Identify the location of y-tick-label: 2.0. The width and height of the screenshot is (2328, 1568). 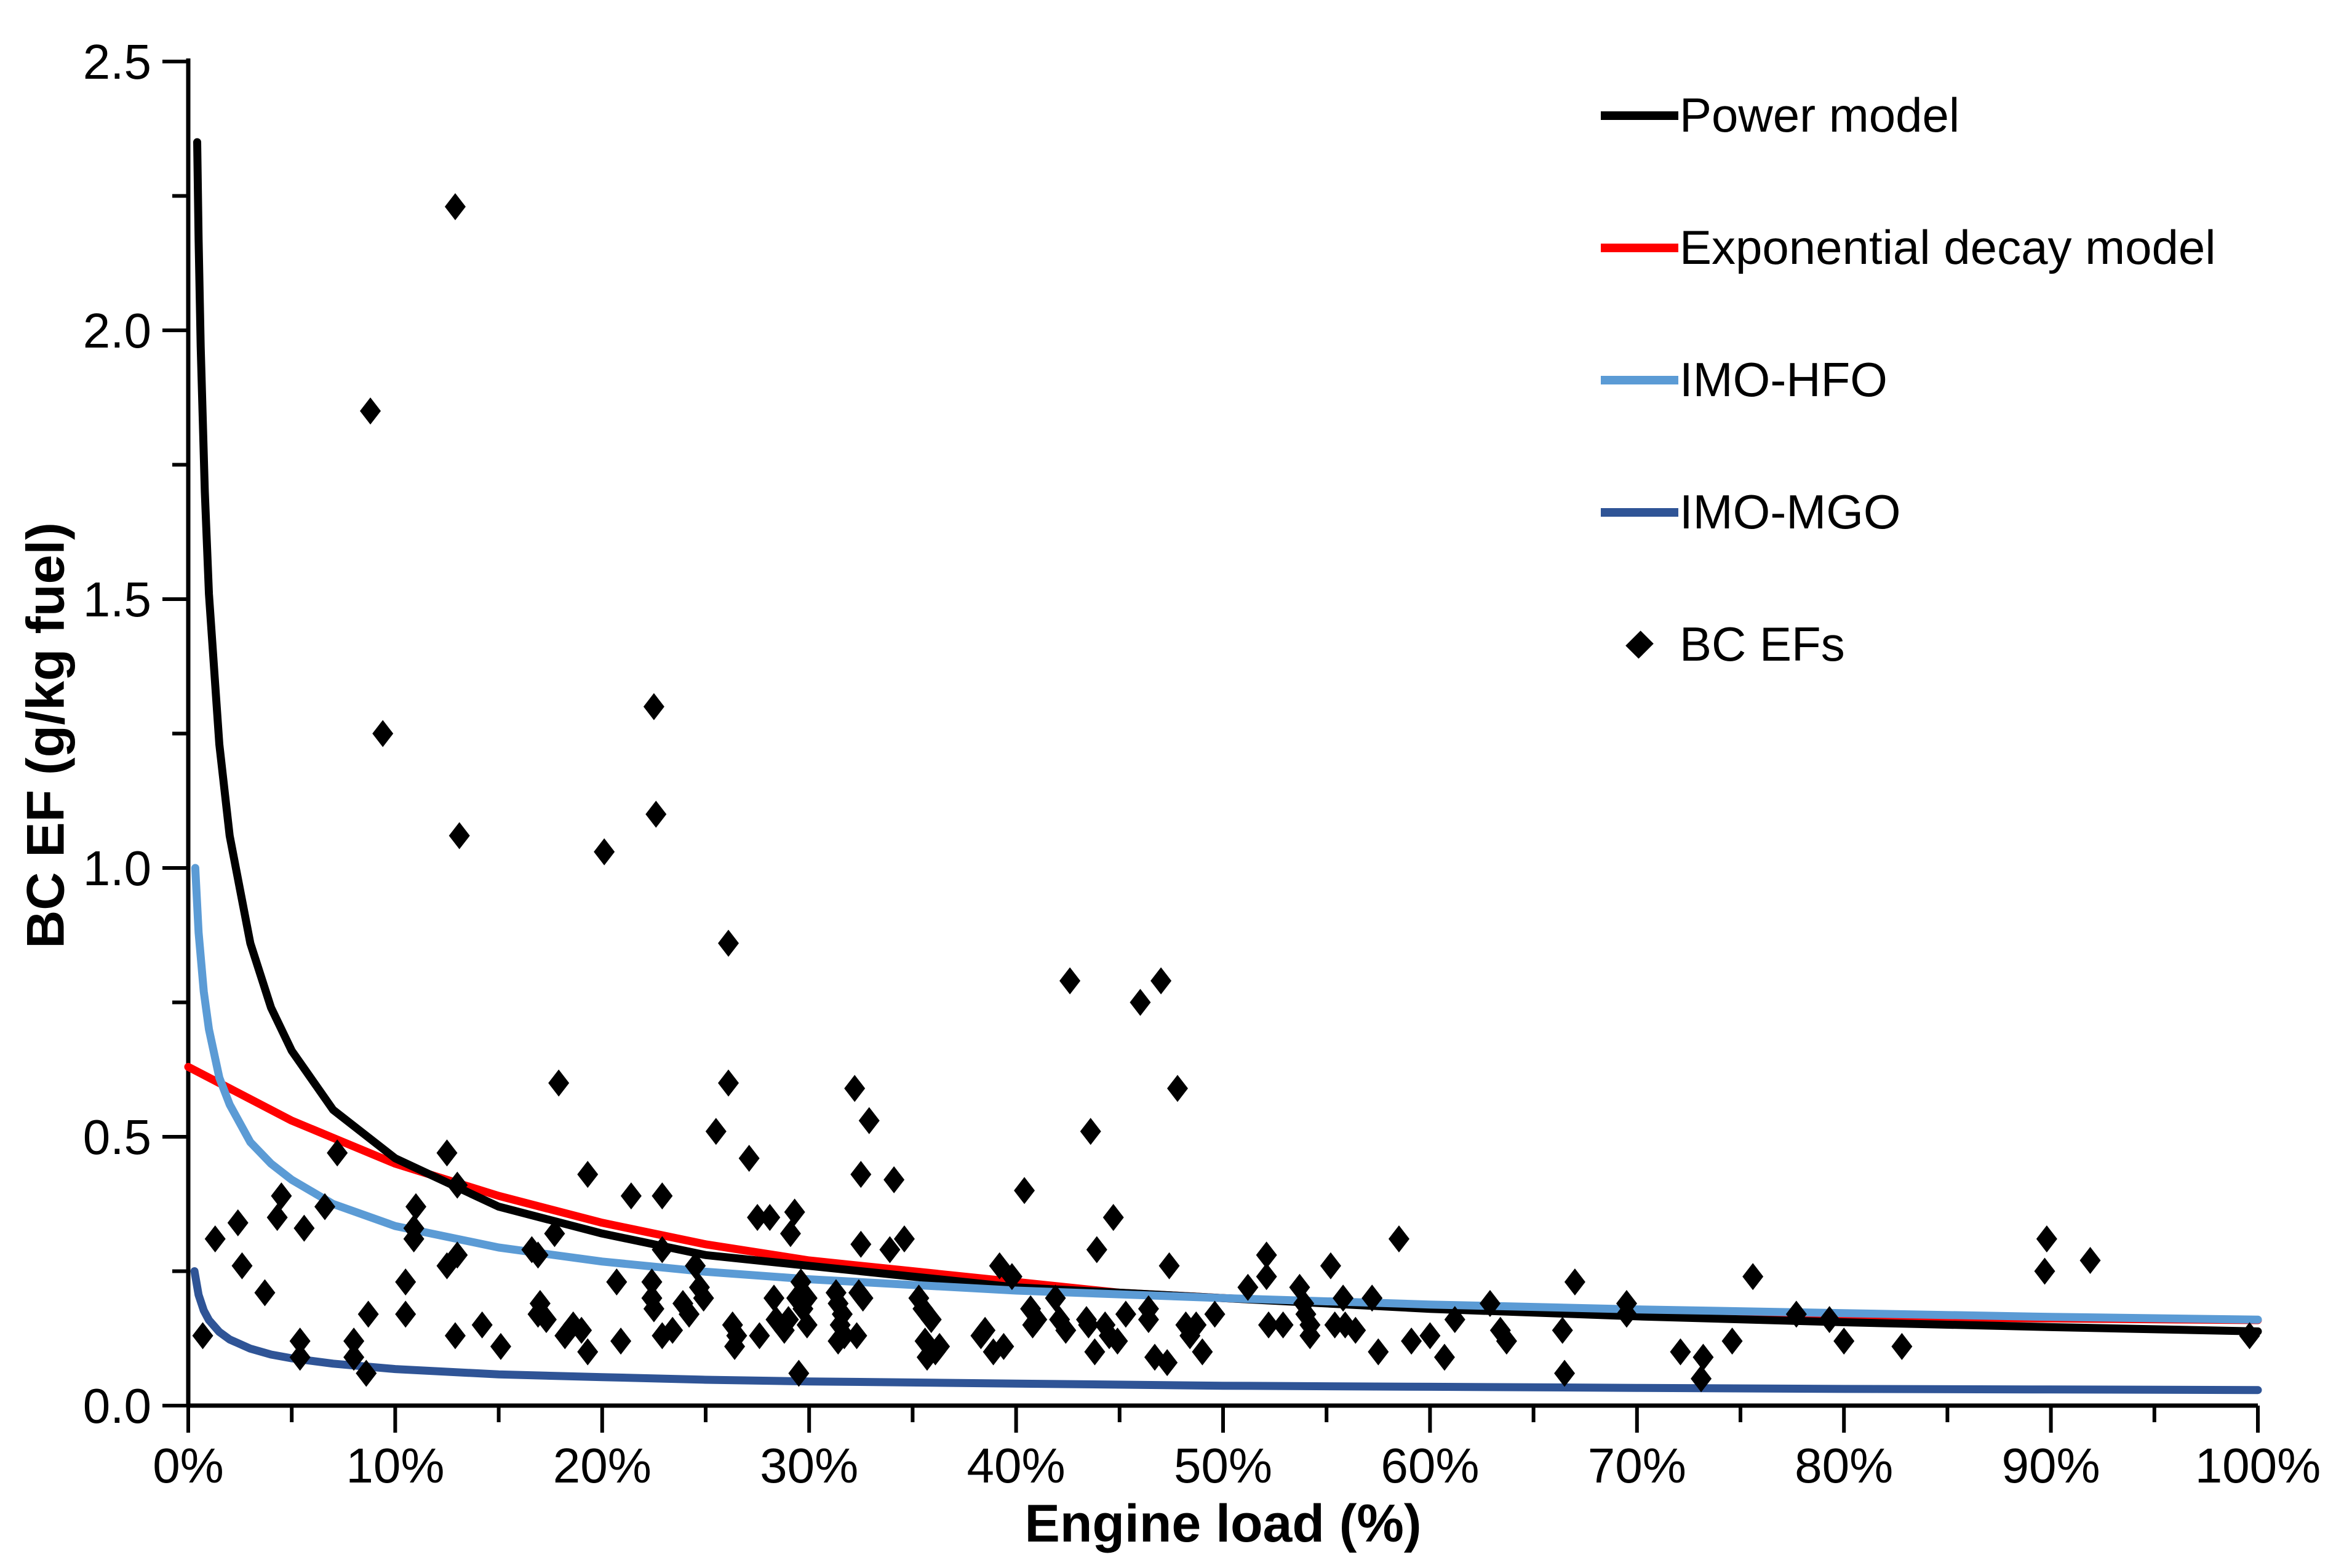
(117, 330).